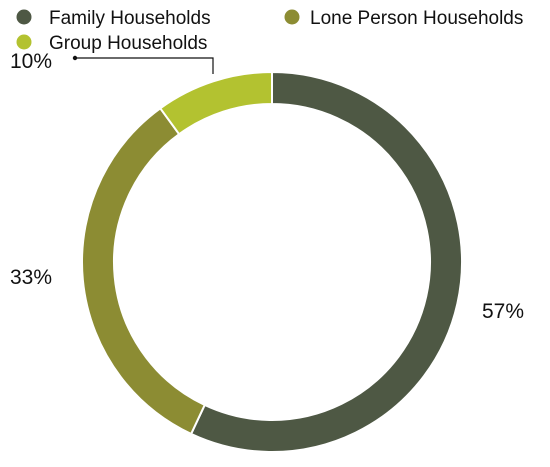  Describe the element at coordinates (128, 43) in the screenshot. I see `legend-label-group: Group Households` at that location.